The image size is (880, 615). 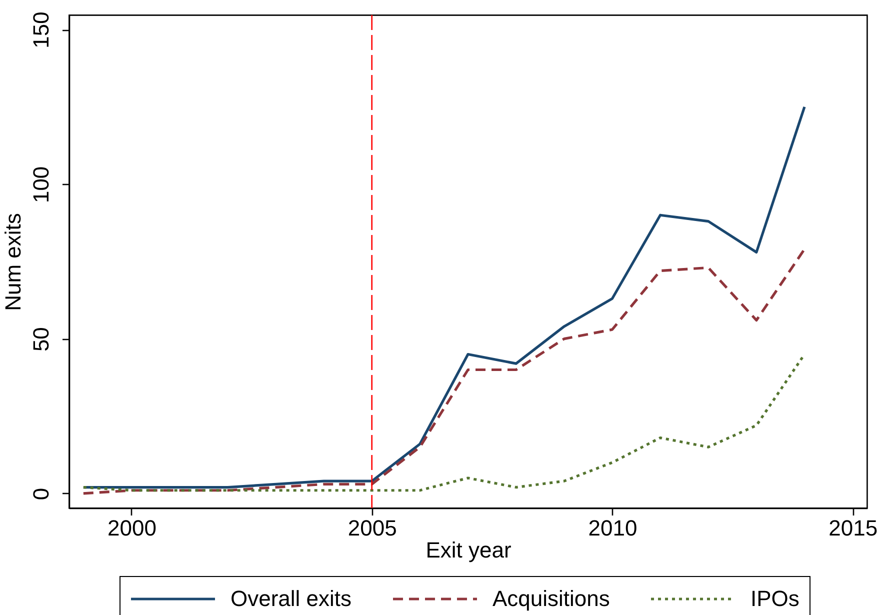 What do you see at coordinates (13, 262) in the screenshot?
I see `y-axis-title: Num exits` at bounding box center [13, 262].